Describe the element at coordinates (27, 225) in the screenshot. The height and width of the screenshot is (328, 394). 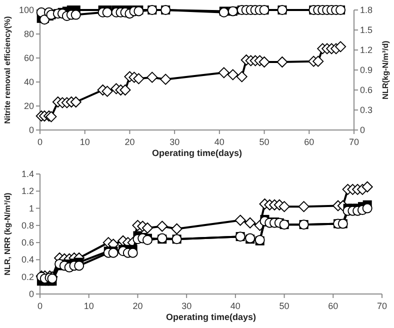
I see `y-tick-label: 0.8` at that location.